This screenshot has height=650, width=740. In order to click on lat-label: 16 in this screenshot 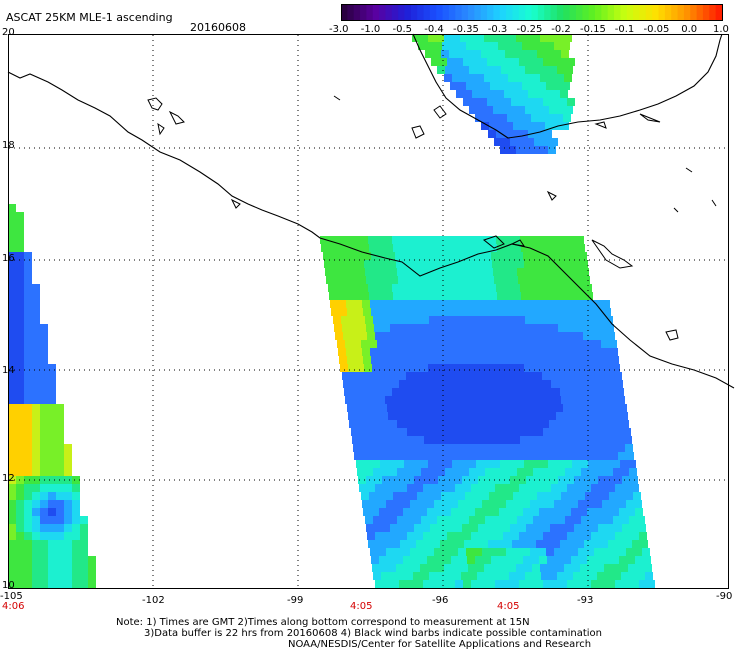, I will do `click(8, 258)`.